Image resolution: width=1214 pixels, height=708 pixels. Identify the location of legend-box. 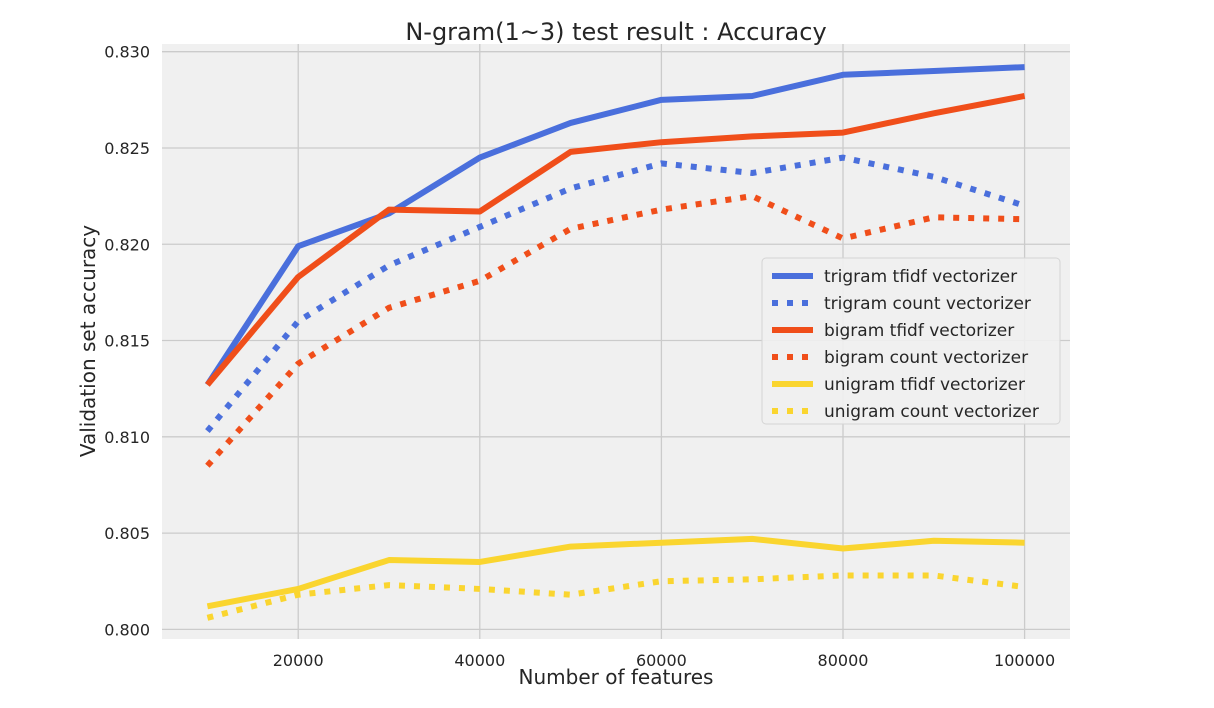
(911, 341).